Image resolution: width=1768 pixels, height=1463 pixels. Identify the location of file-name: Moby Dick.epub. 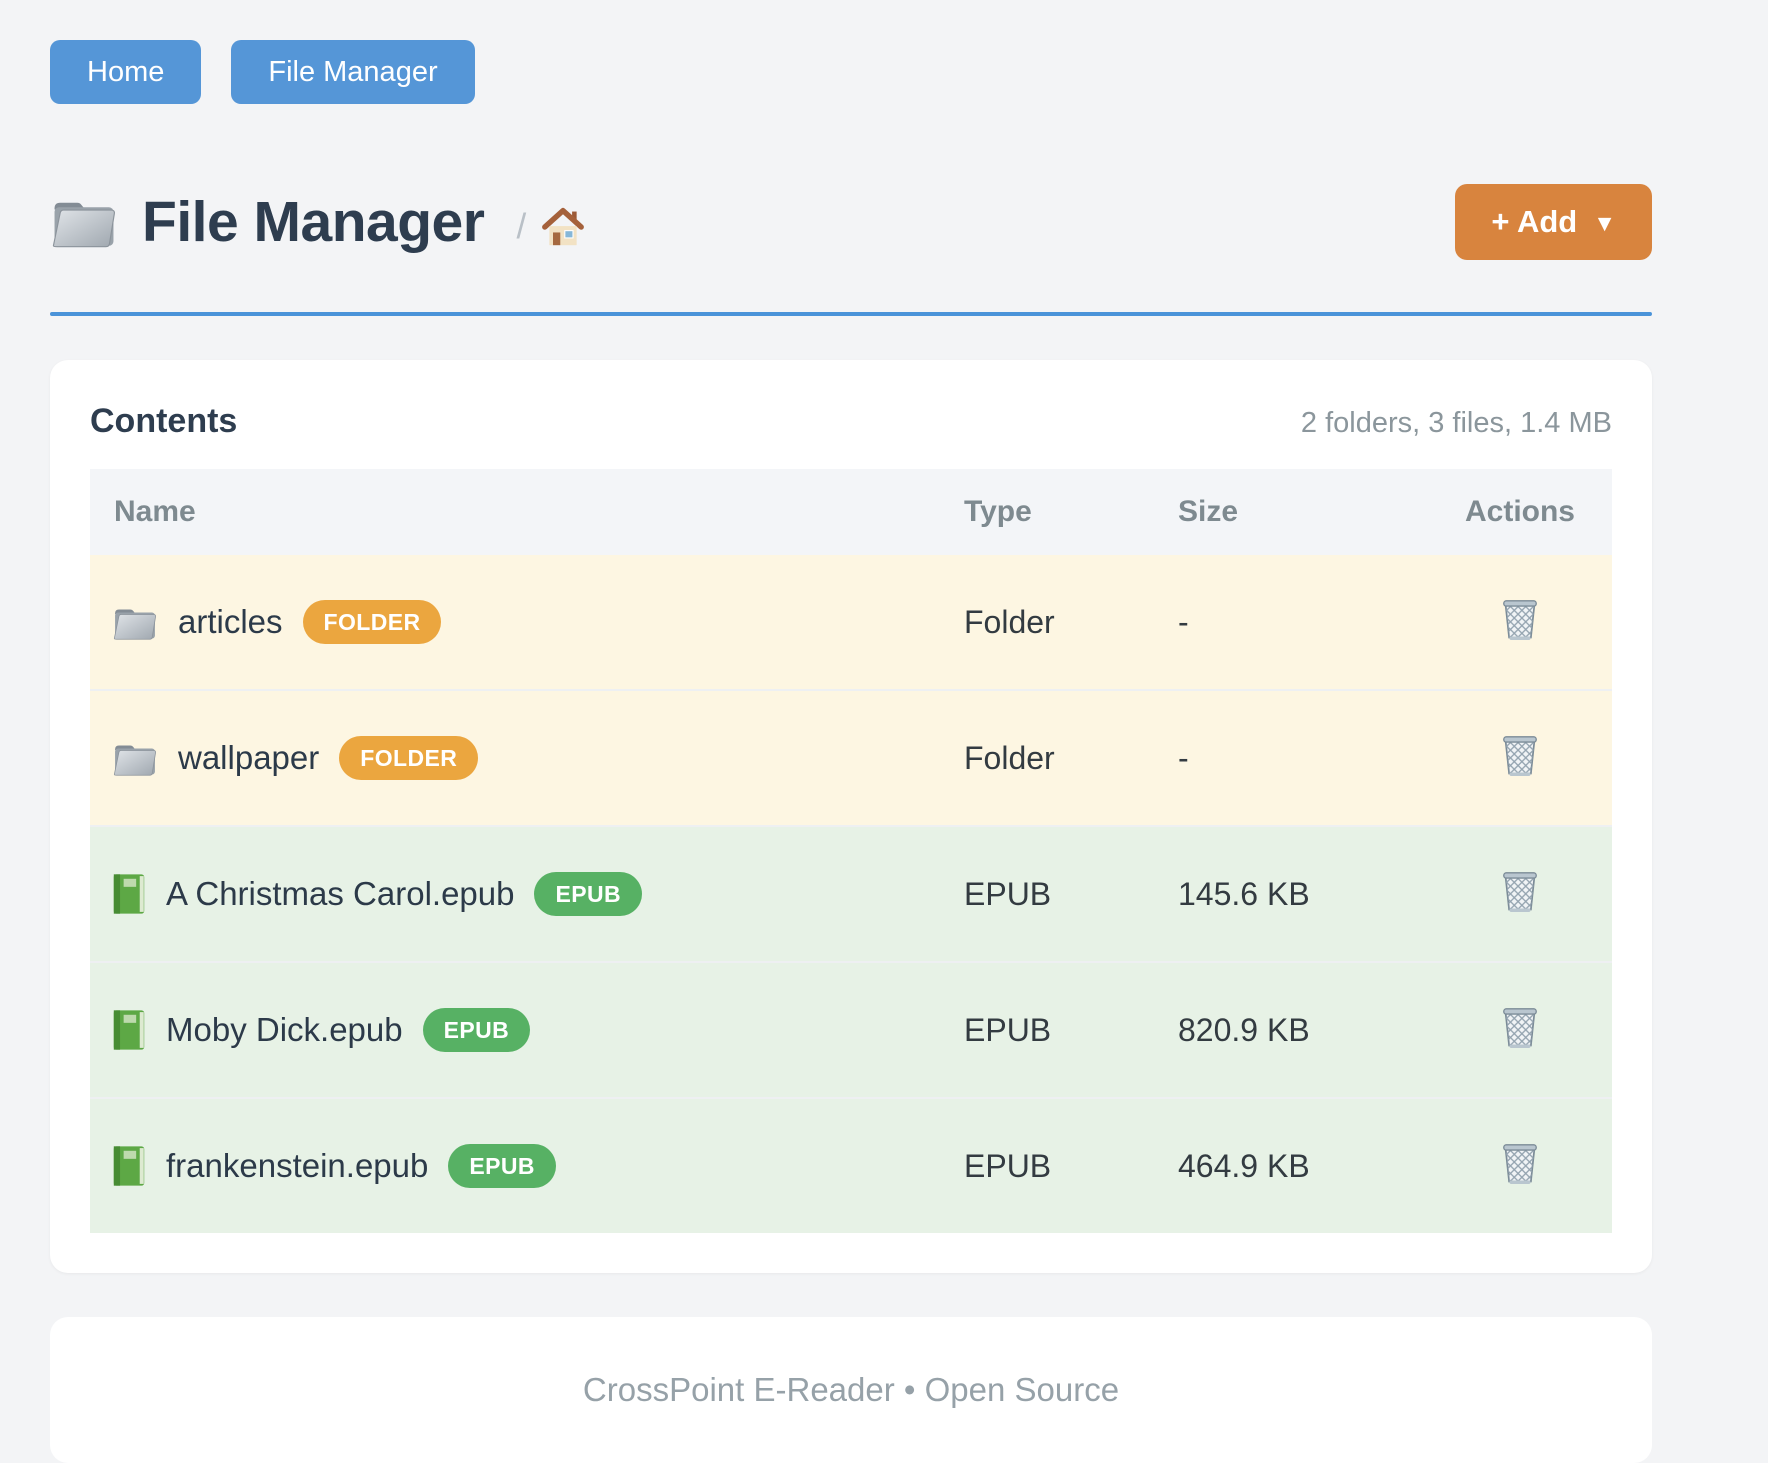
(284, 1029).